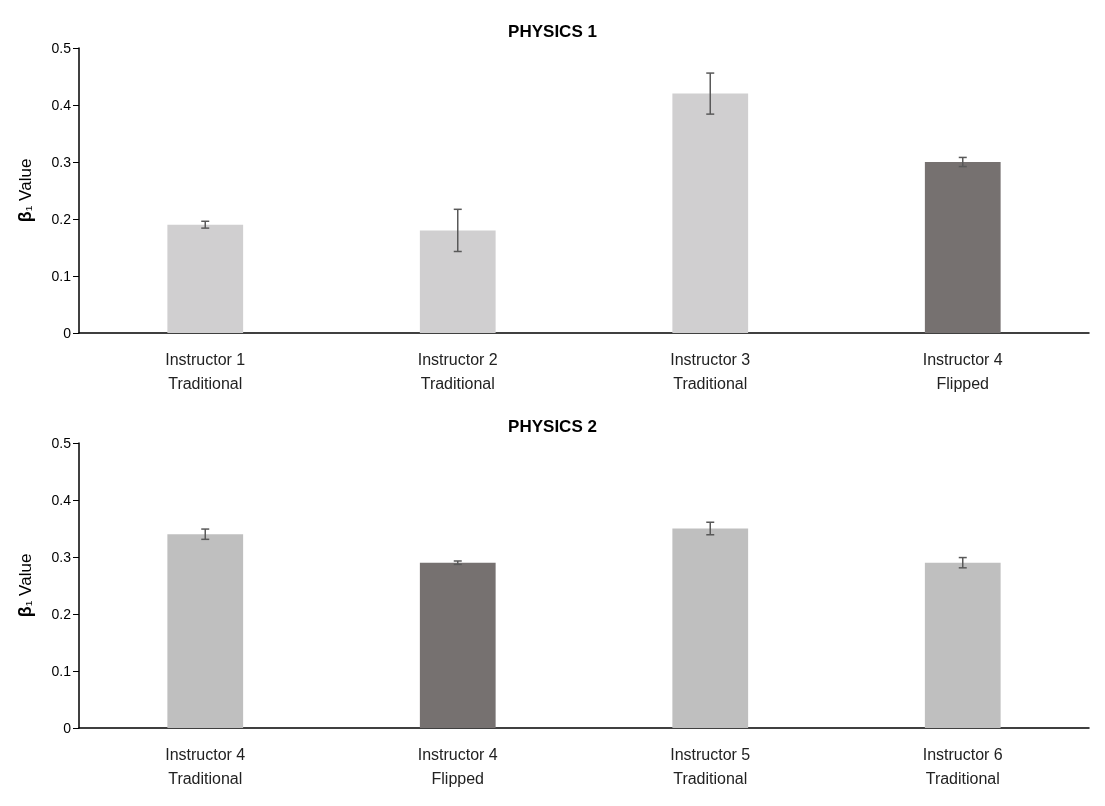 The image size is (1105, 806). What do you see at coordinates (552, 31) in the screenshot?
I see `chart-title: PHYSICS 1` at bounding box center [552, 31].